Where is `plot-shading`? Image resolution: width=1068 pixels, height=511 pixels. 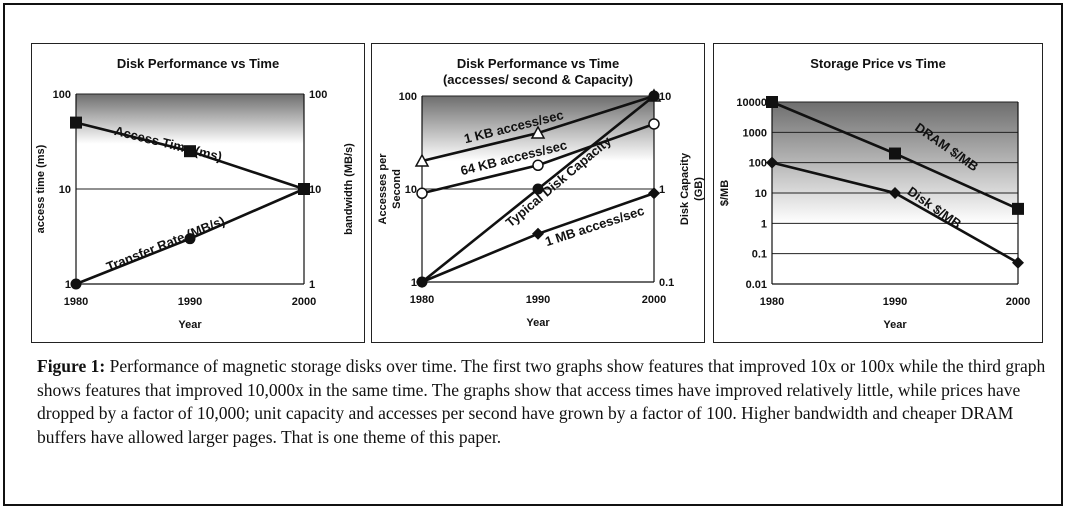
plot-shading is located at coordinates (190, 119).